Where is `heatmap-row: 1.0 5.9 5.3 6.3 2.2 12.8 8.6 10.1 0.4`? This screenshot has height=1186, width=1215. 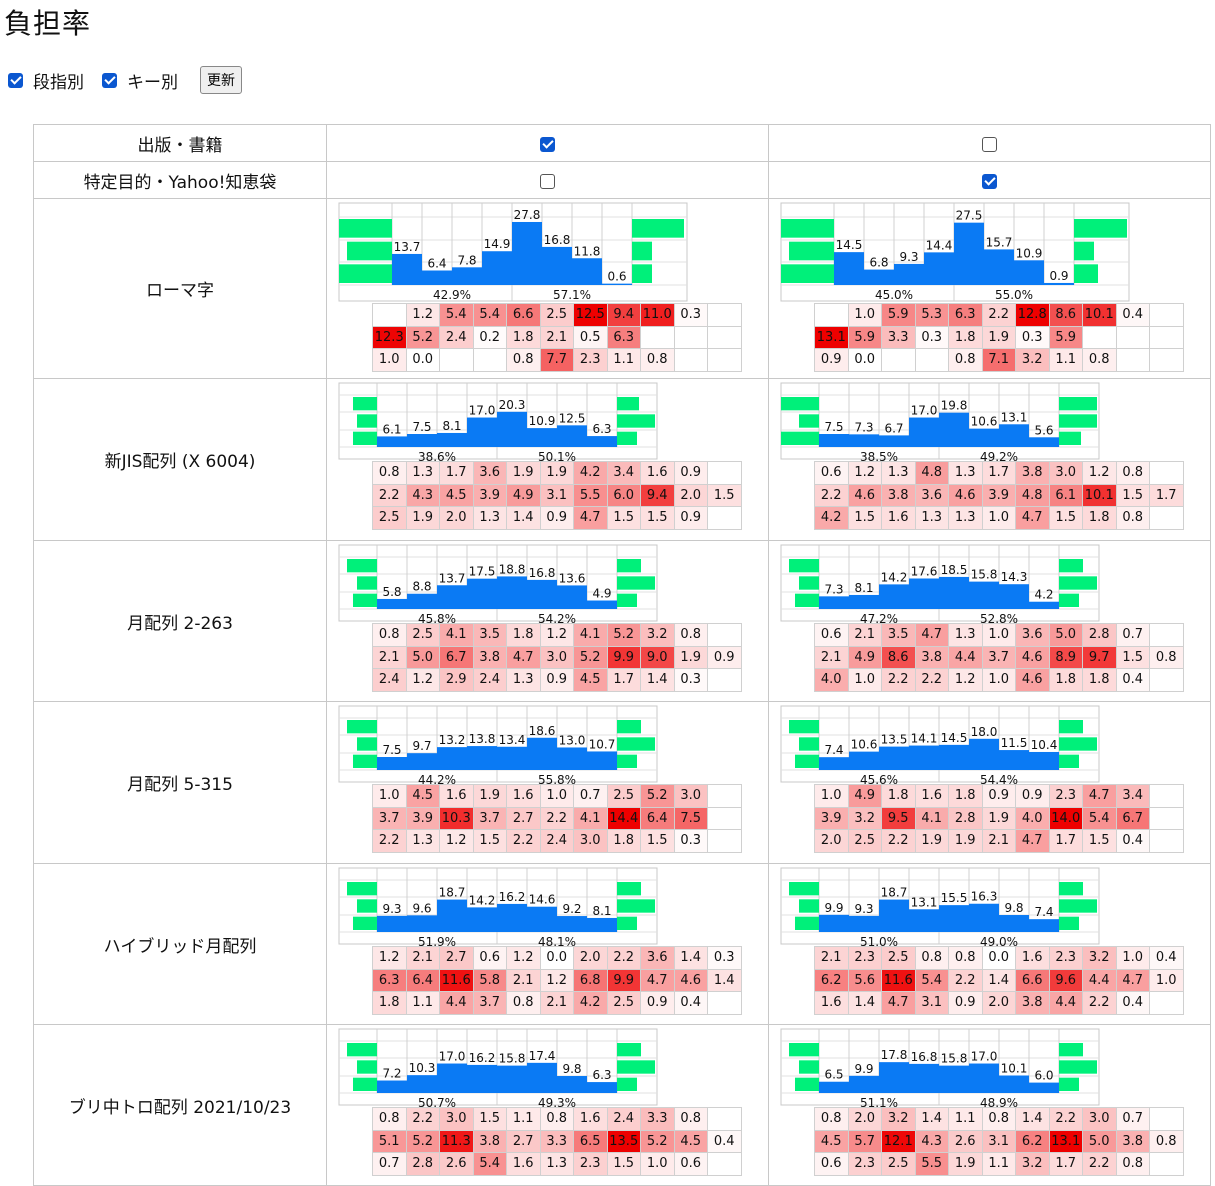
heatmap-row: 1.0 5.9 5.3 6.3 2.2 12.8 8.6 10.1 0.4 is located at coordinates (999, 315).